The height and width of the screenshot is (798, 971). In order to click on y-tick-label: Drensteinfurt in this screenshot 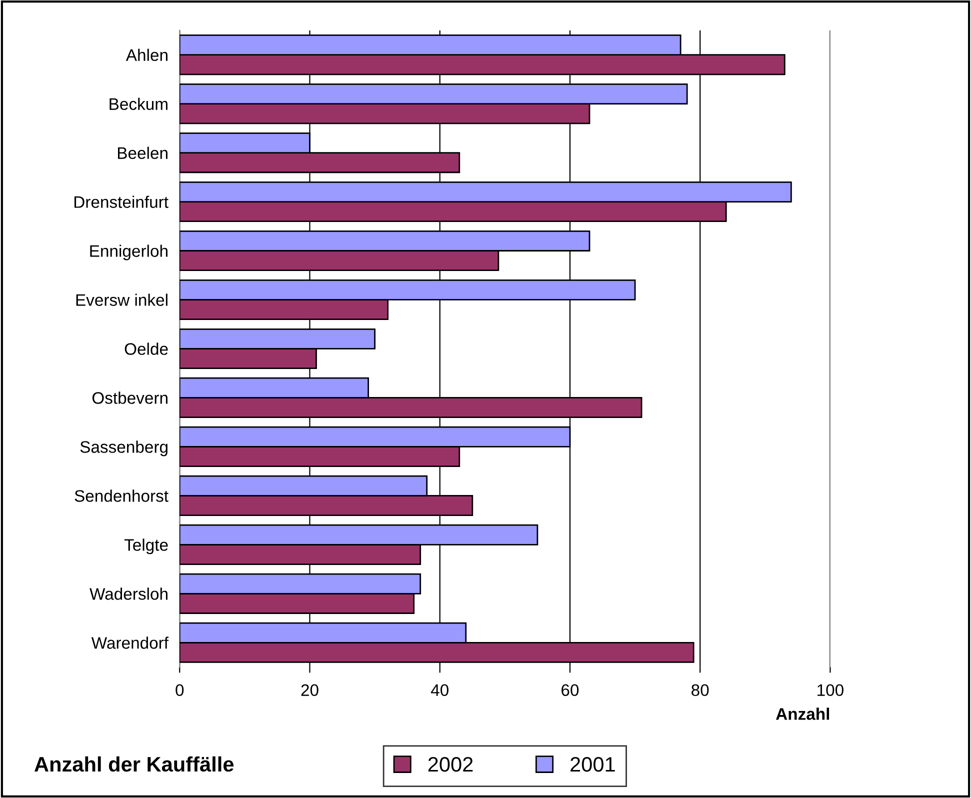, I will do `click(121, 202)`.